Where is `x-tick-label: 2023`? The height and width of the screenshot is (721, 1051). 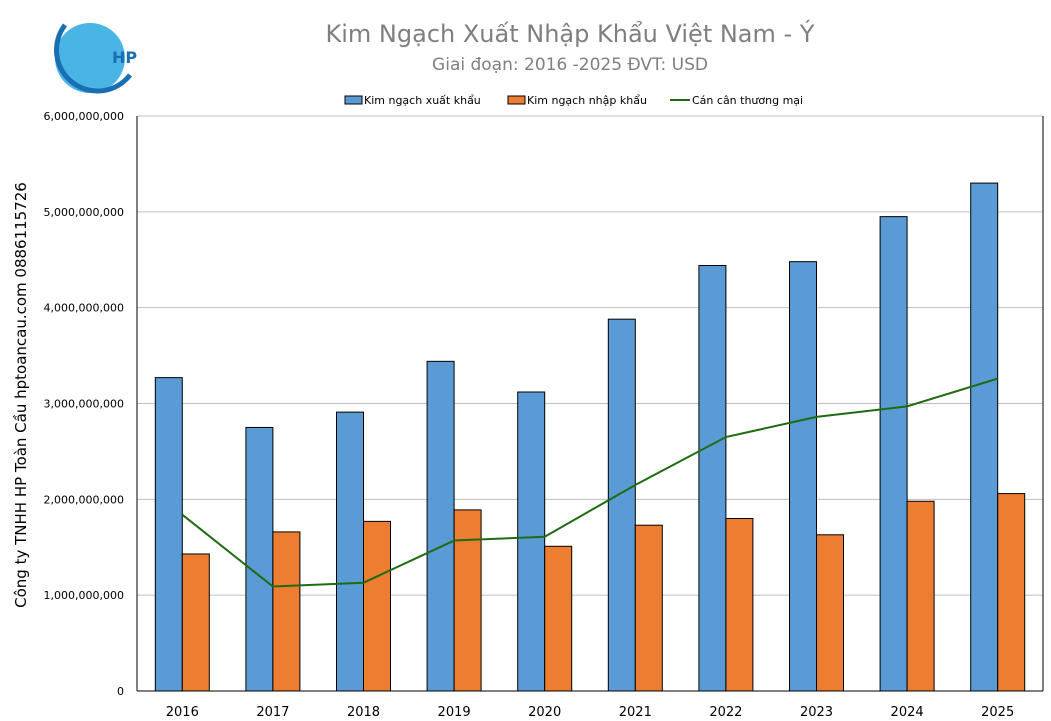 x-tick-label: 2023 is located at coordinates (816, 712).